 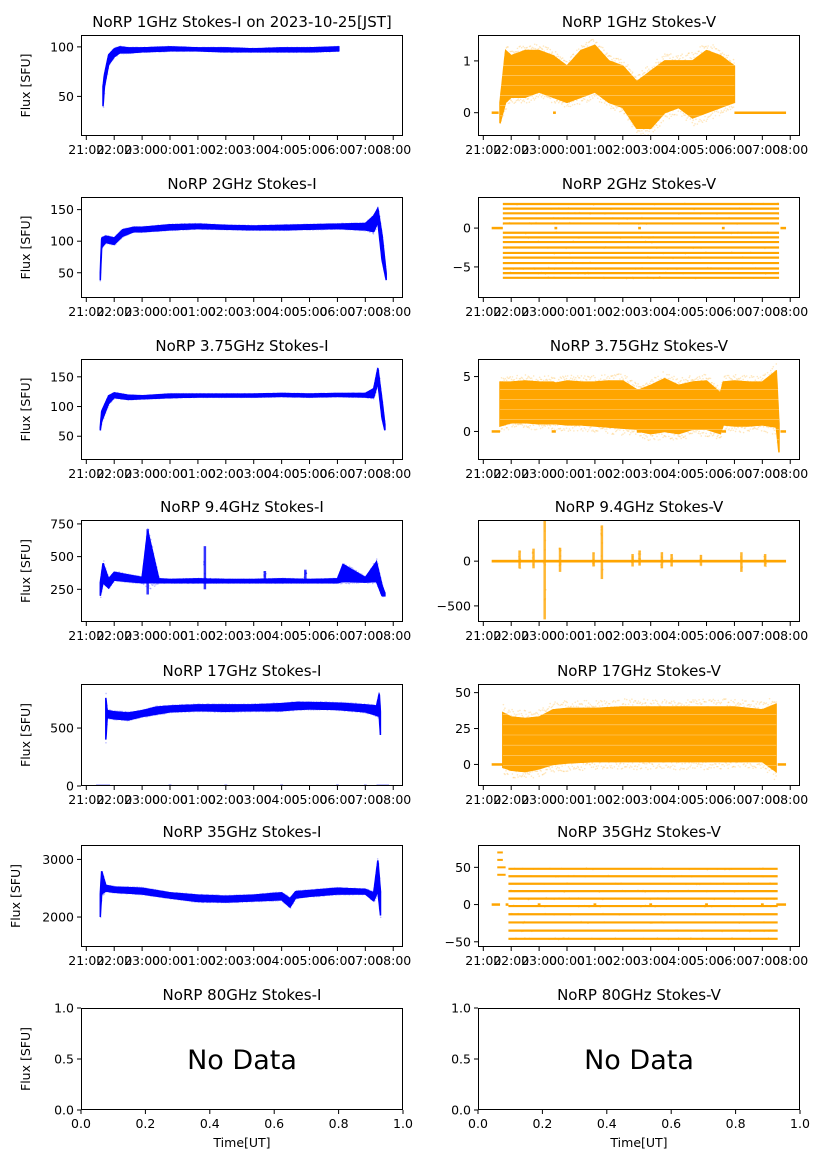 What do you see at coordinates (511, 635) in the screenshot?
I see `x-tick-label: 22:00` at bounding box center [511, 635].